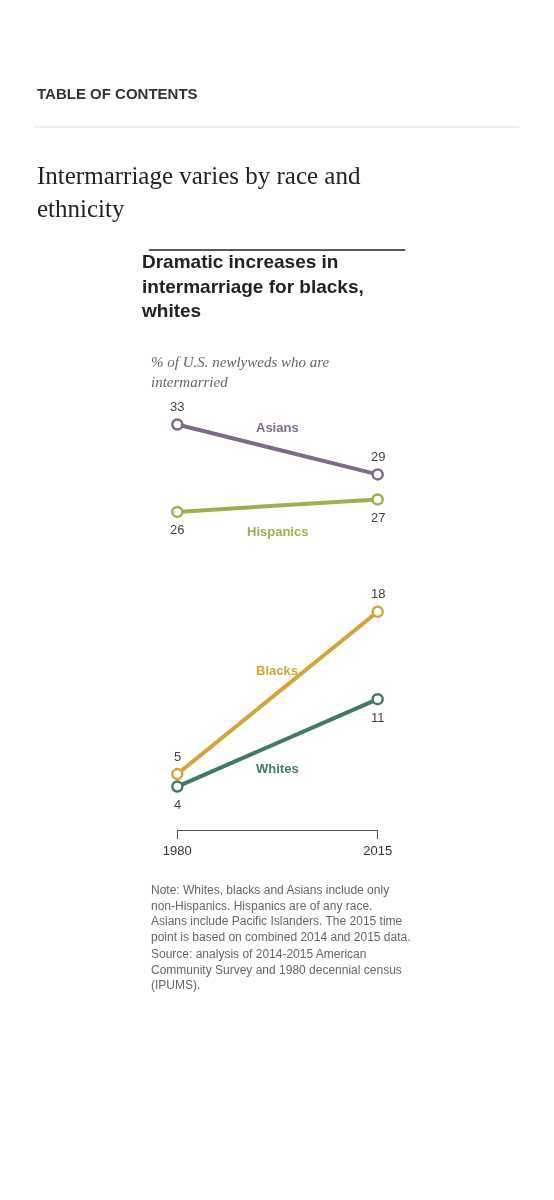  What do you see at coordinates (178, 756) in the screenshot?
I see `data-label: 5` at bounding box center [178, 756].